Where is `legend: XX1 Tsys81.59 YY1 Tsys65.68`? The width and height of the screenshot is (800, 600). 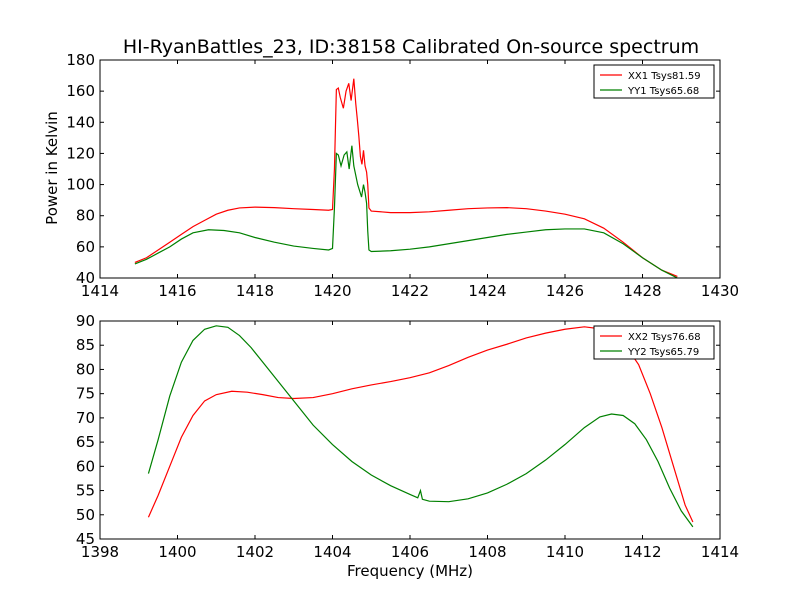 legend: XX1 Tsys81.59 YY1 Tsys65.68 is located at coordinates (654, 81).